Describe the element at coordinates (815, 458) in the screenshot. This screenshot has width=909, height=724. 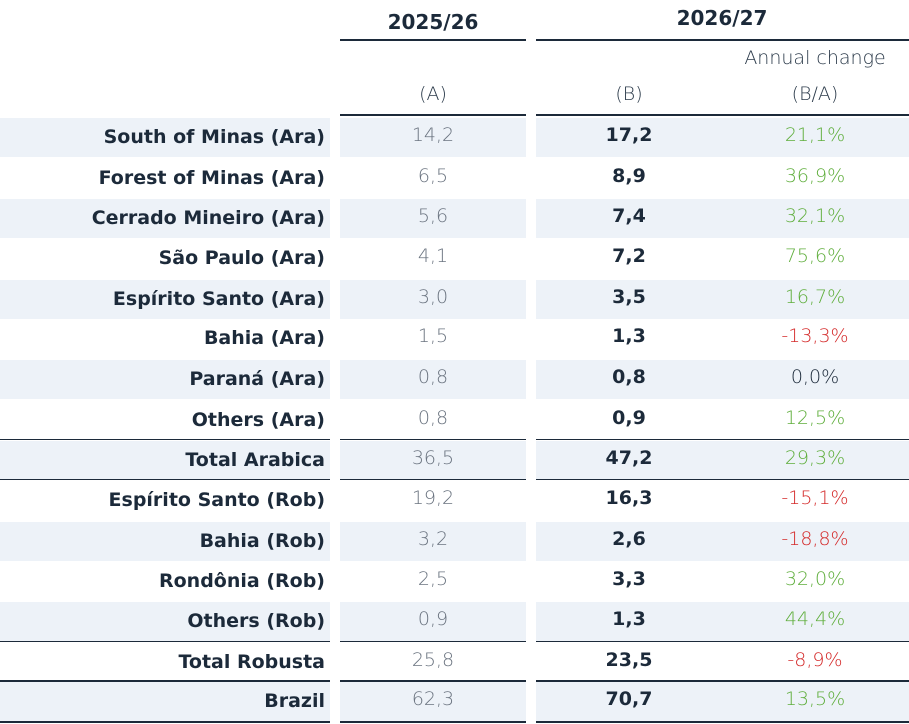
I see `annual-change-value: 29,3%` at that location.